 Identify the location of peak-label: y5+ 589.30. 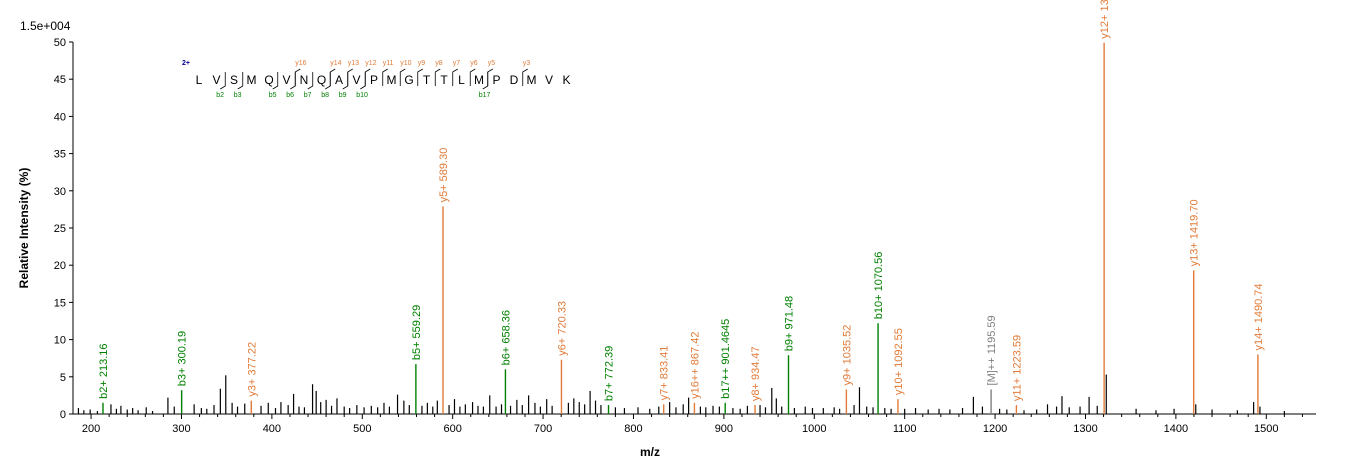
(444, 175).